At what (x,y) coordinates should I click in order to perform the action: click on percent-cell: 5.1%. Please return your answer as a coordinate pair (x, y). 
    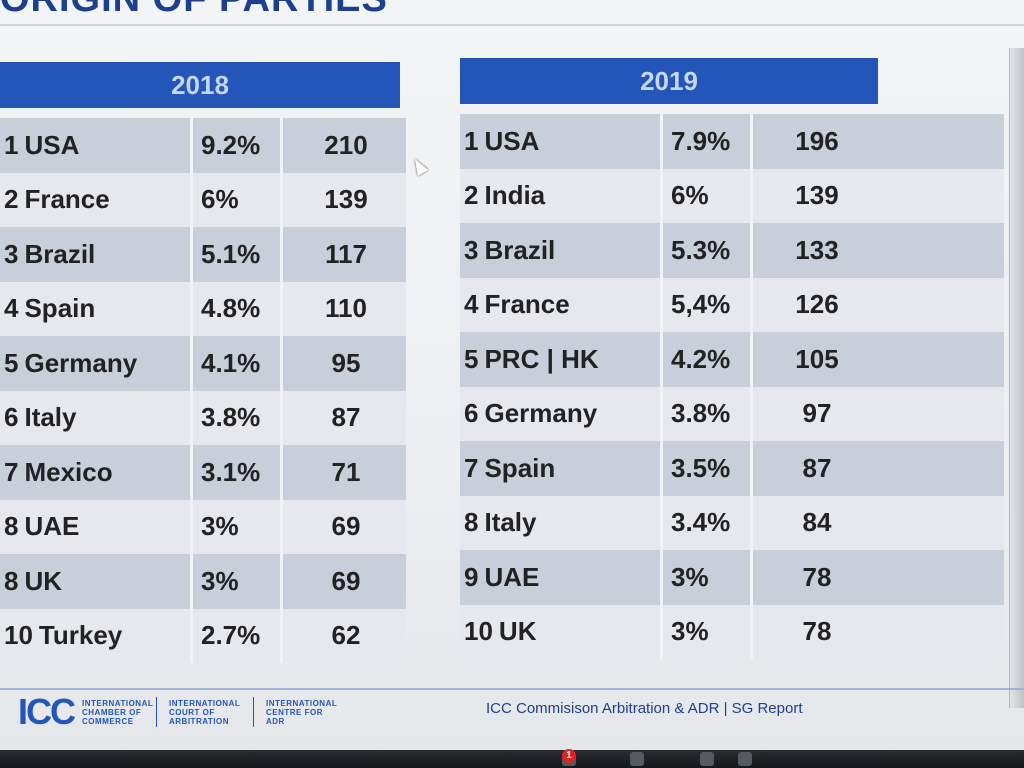
    Looking at the image, I should click on (240, 254).